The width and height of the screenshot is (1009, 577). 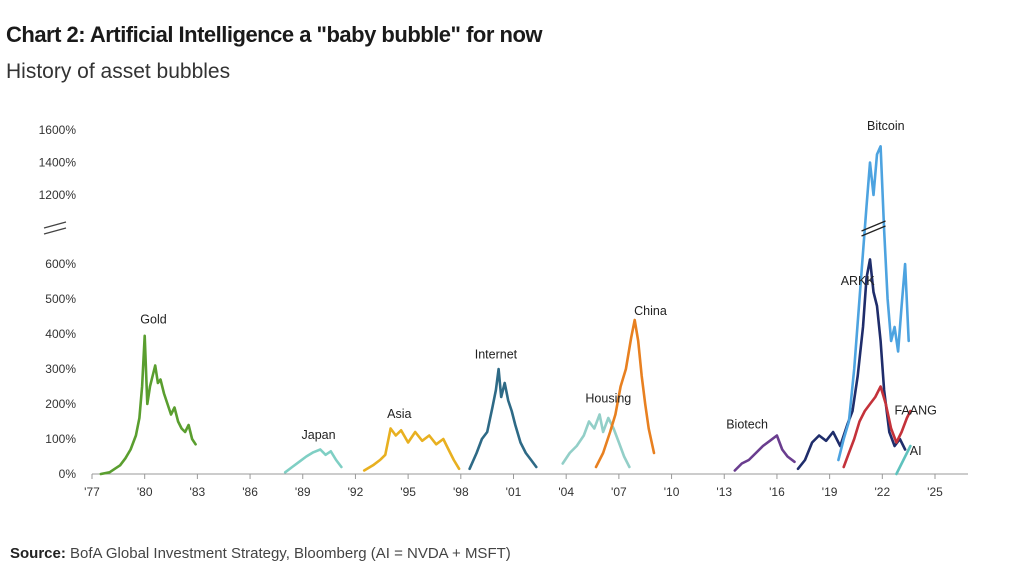 I want to click on y-tick-label: 1600%, so click(x=58, y=130).